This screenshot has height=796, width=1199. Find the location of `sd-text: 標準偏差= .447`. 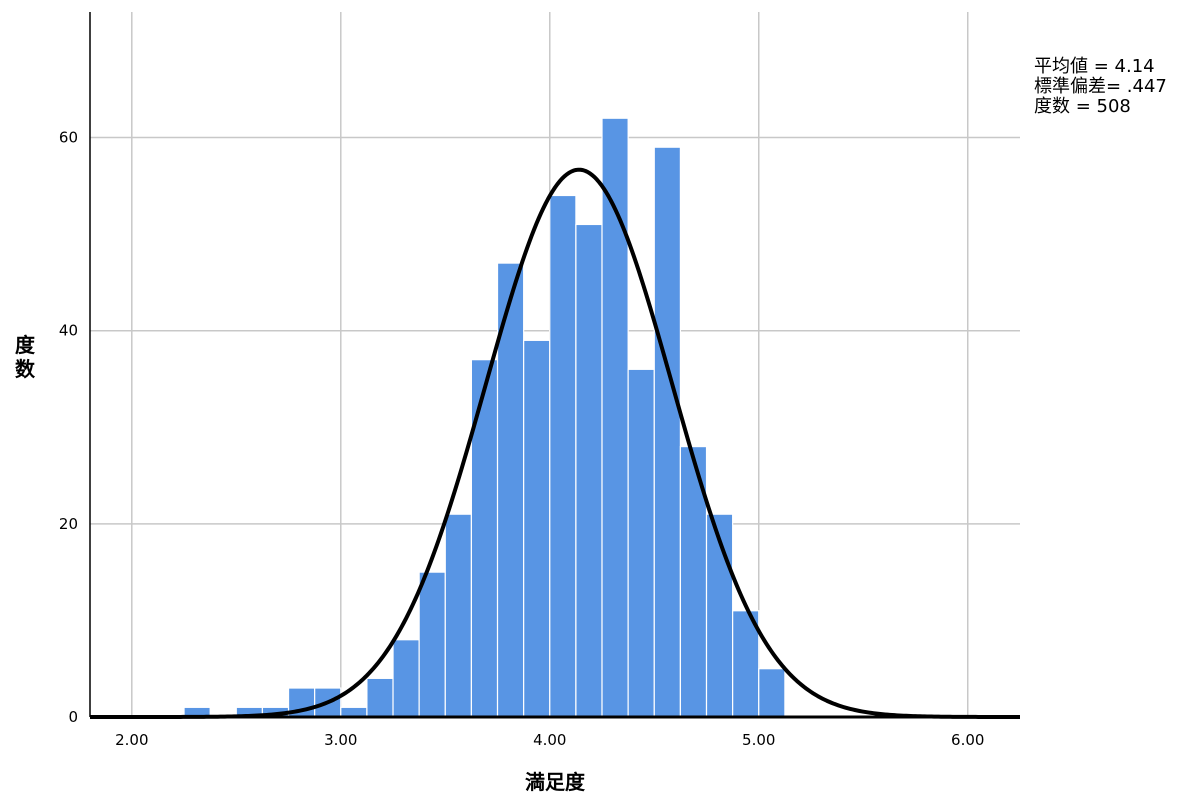

sd-text: 標準偏差= .447 is located at coordinates (1100, 86).